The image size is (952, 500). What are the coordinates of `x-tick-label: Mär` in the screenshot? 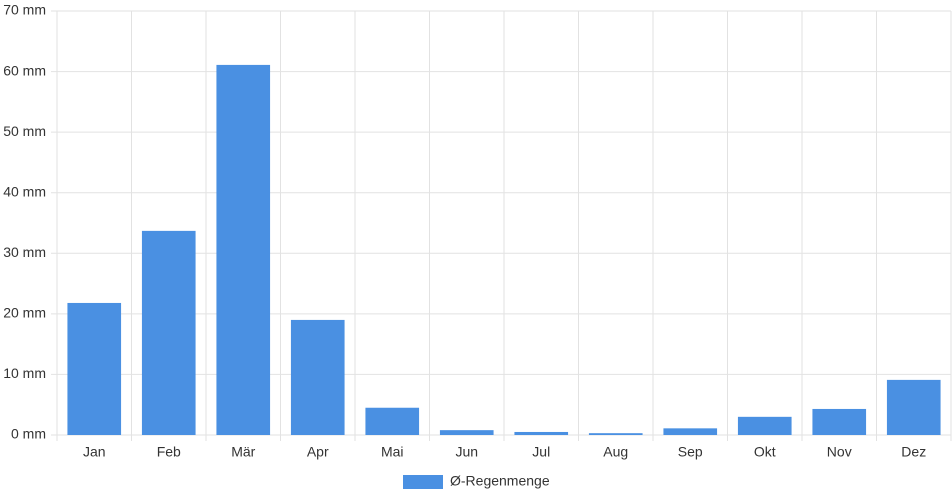 It's located at (243, 452).